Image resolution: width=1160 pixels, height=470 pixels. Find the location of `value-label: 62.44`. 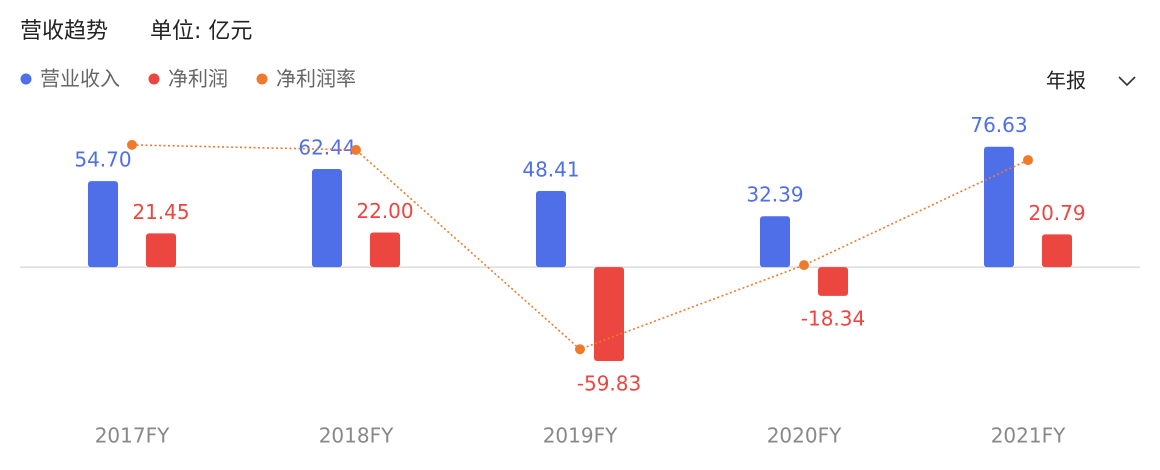

value-label: 62.44 is located at coordinates (326, 147).